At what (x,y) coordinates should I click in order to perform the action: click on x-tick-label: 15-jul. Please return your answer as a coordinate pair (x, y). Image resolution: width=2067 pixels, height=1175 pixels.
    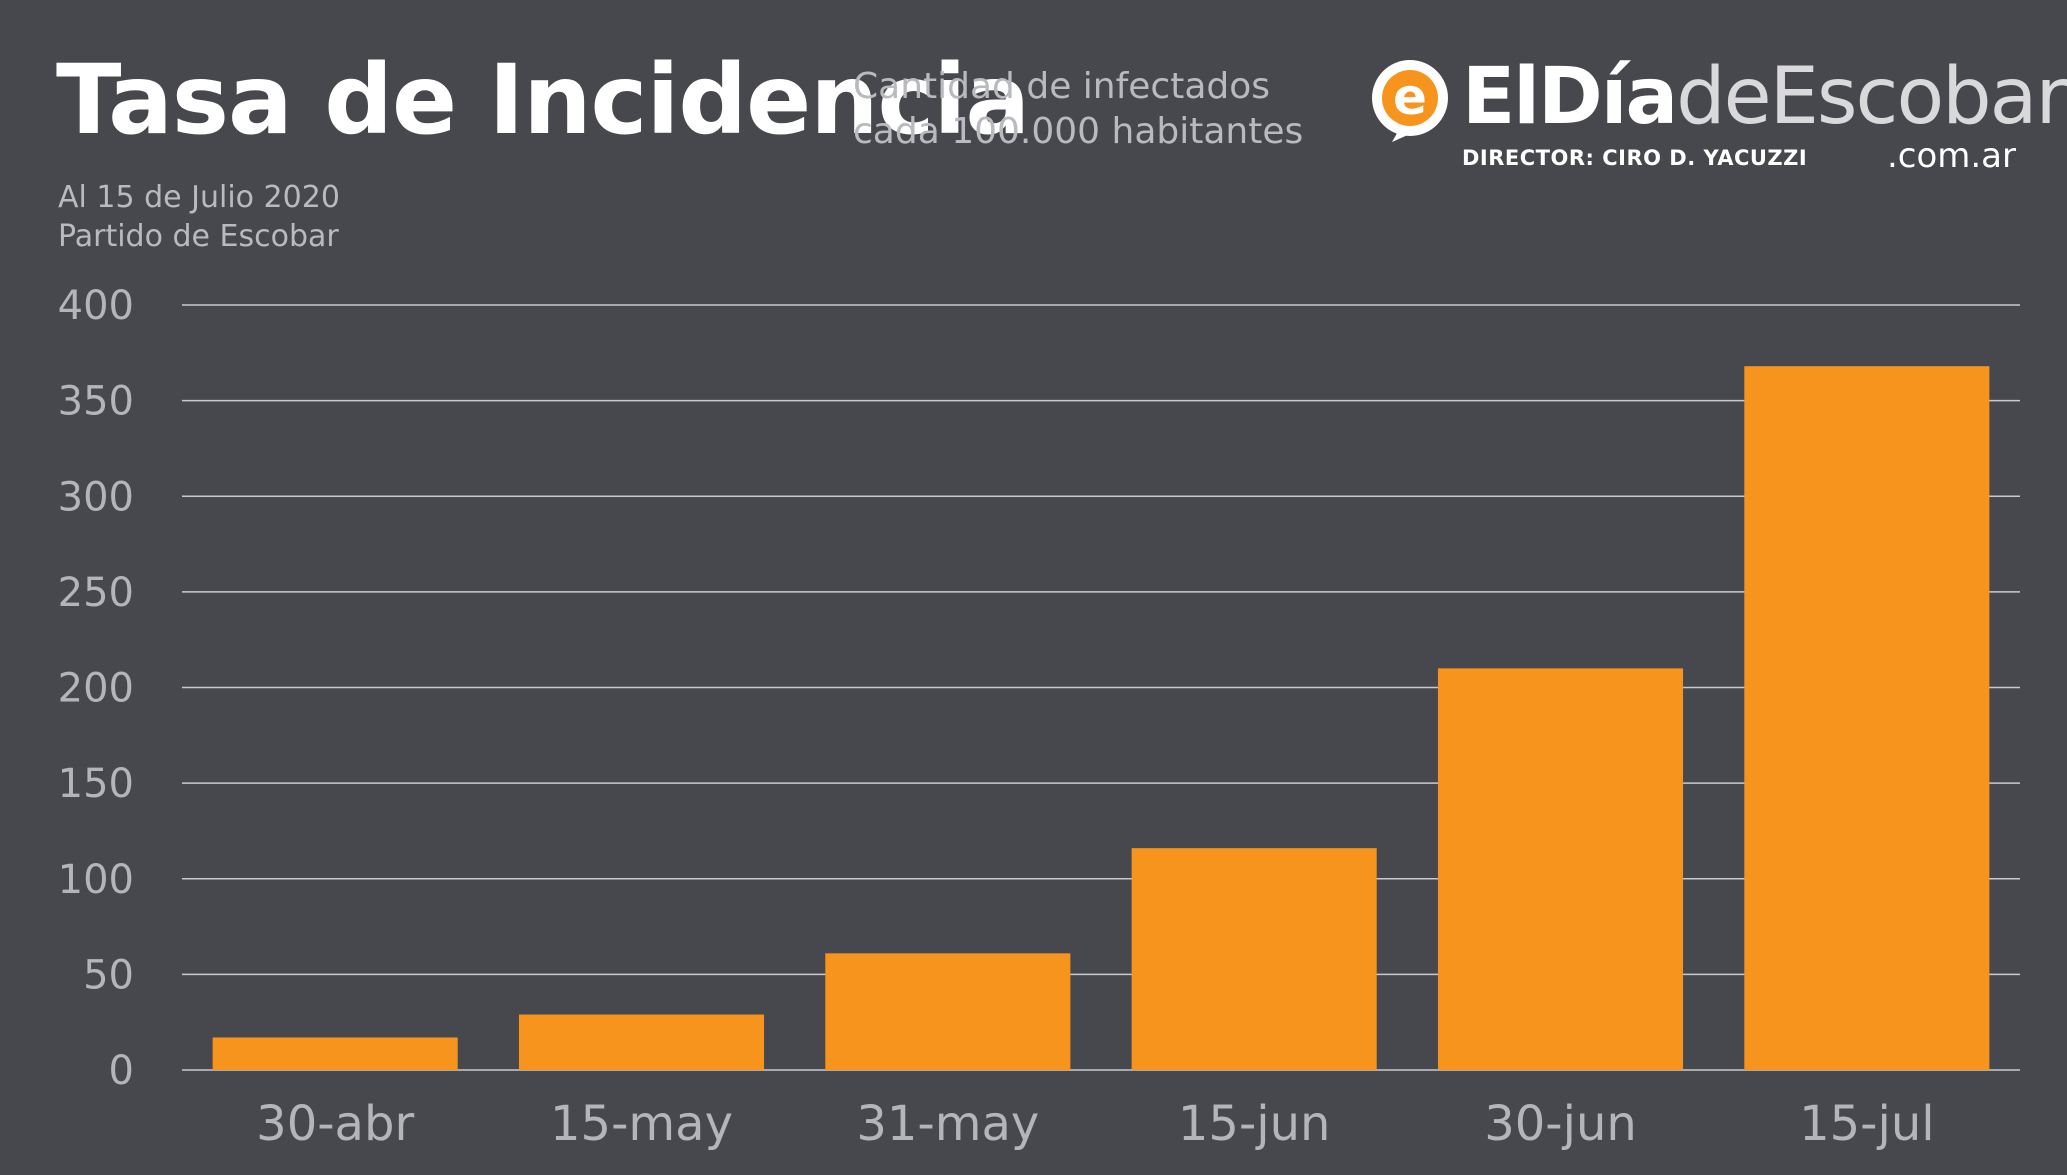
    Looking at the image, I should click on (1867, 1124).